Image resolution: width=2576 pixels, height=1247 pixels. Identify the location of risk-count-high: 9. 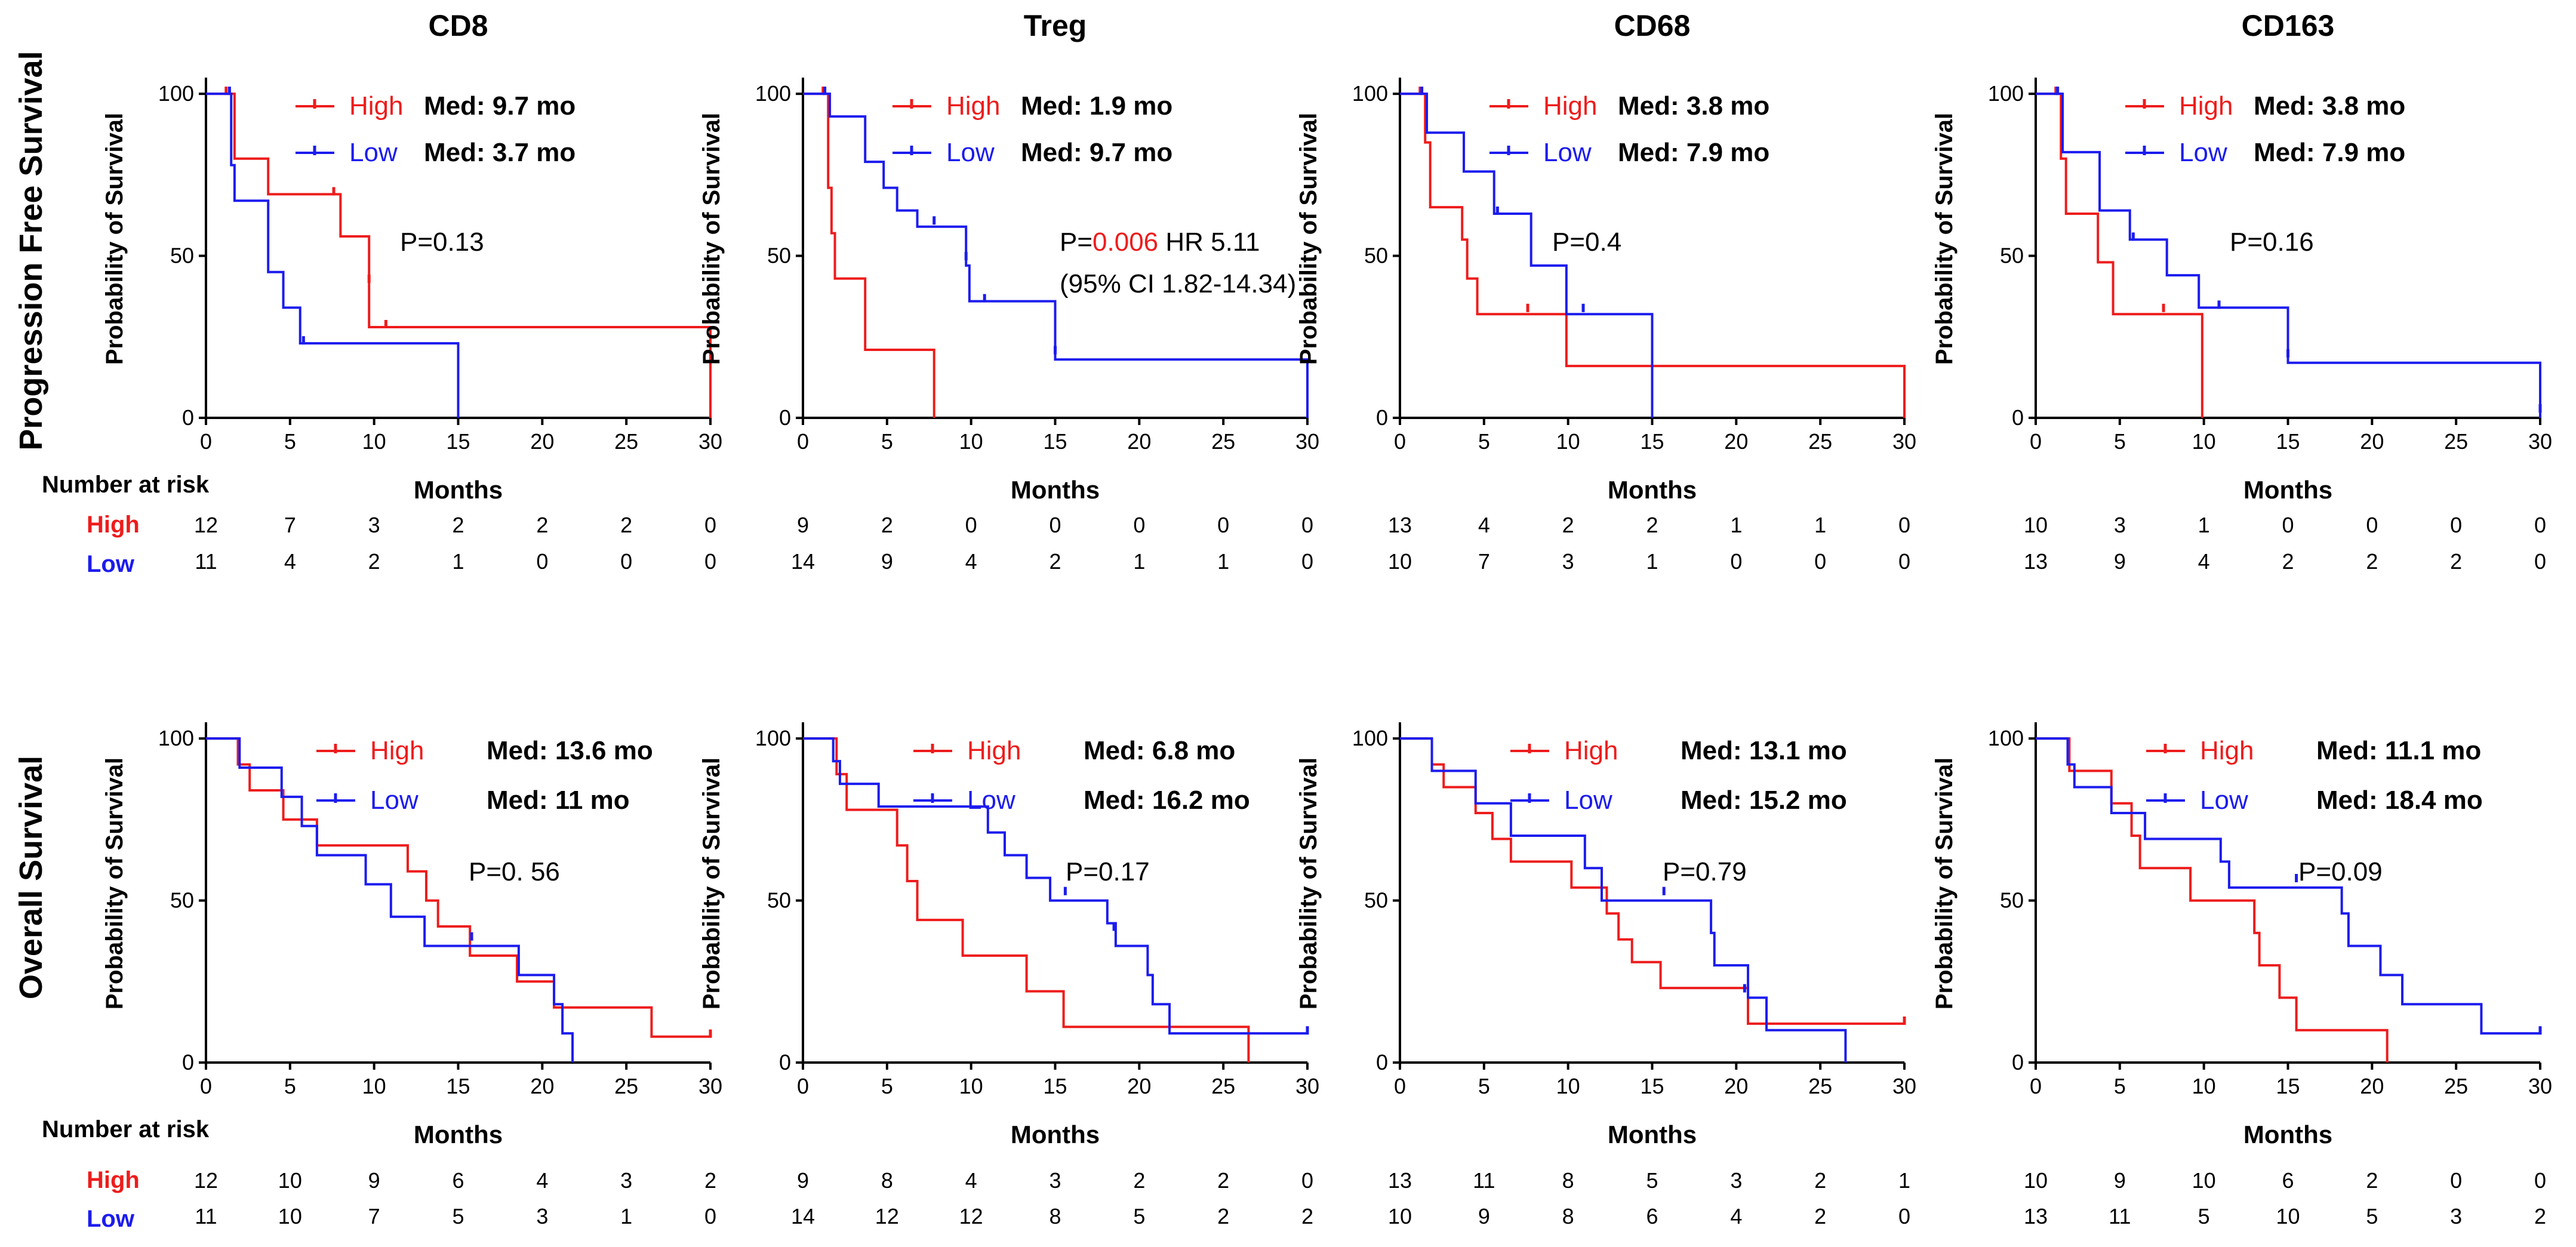
(2120, 1180).